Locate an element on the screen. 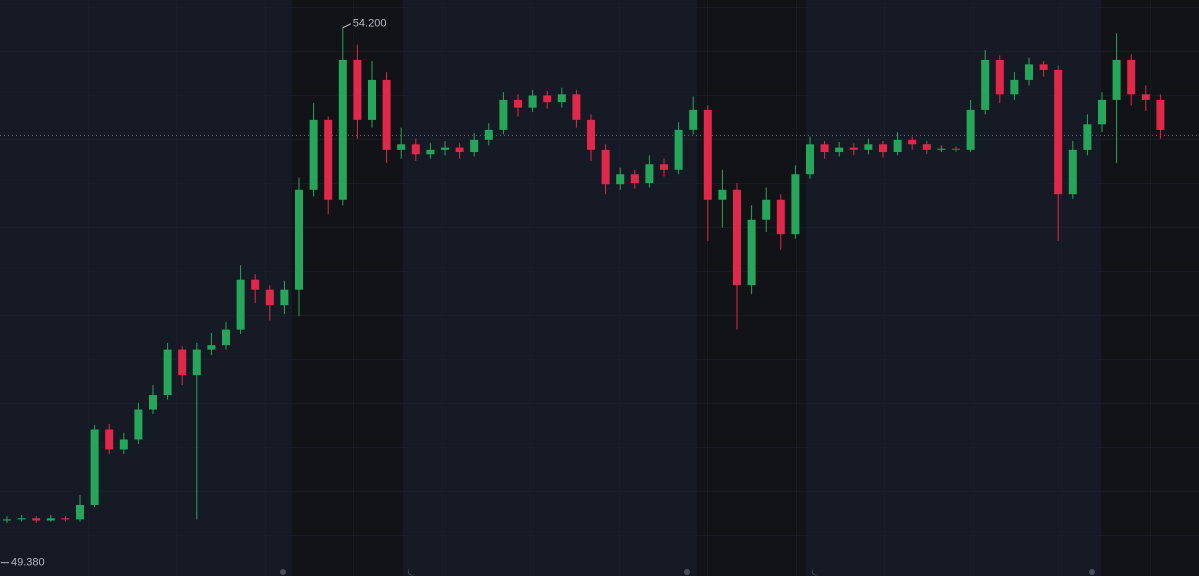 This screenshot has width=1199, height=576. annotation-leader is located at coordinates (347, 26).